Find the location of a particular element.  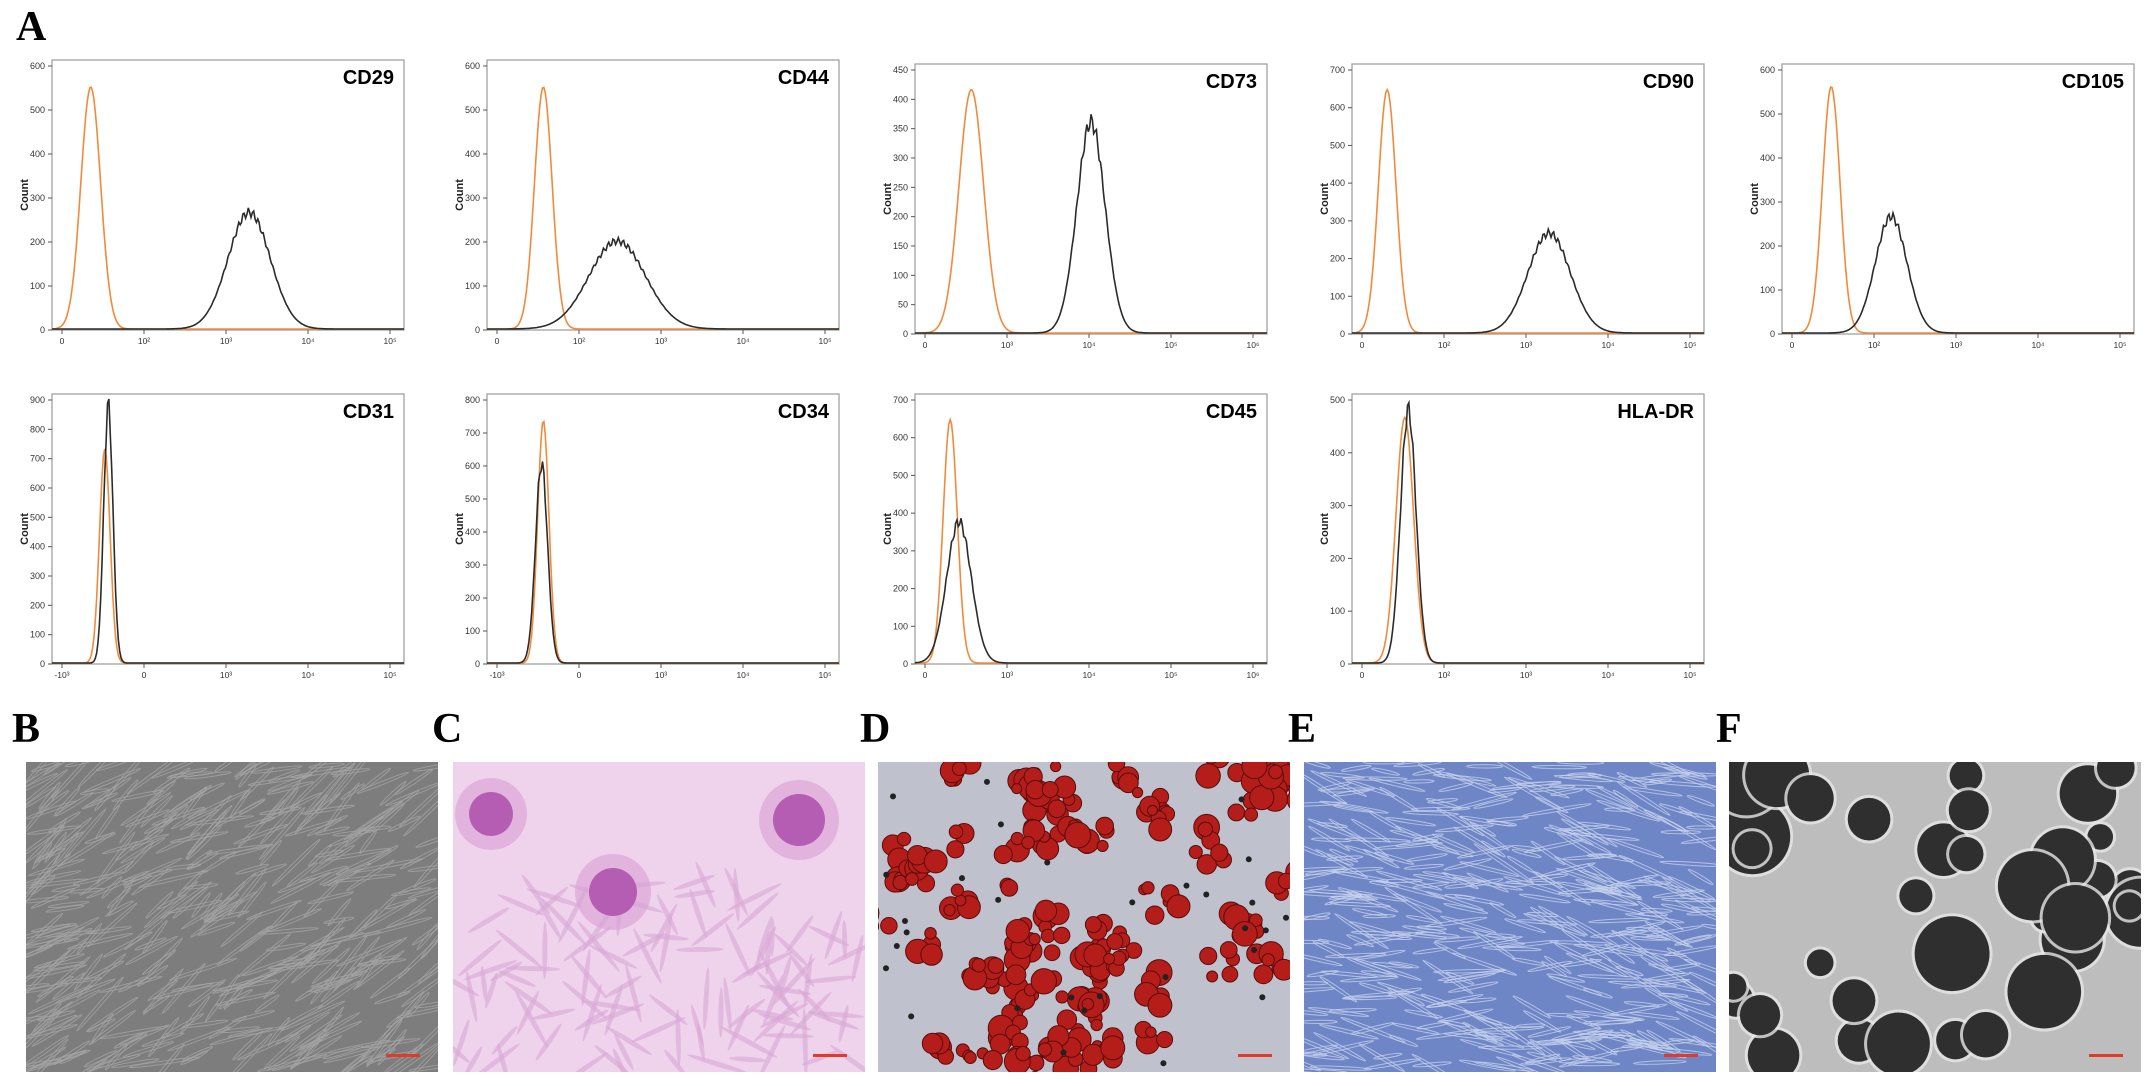

micrograph-f is located at coordinates (1935, 917).